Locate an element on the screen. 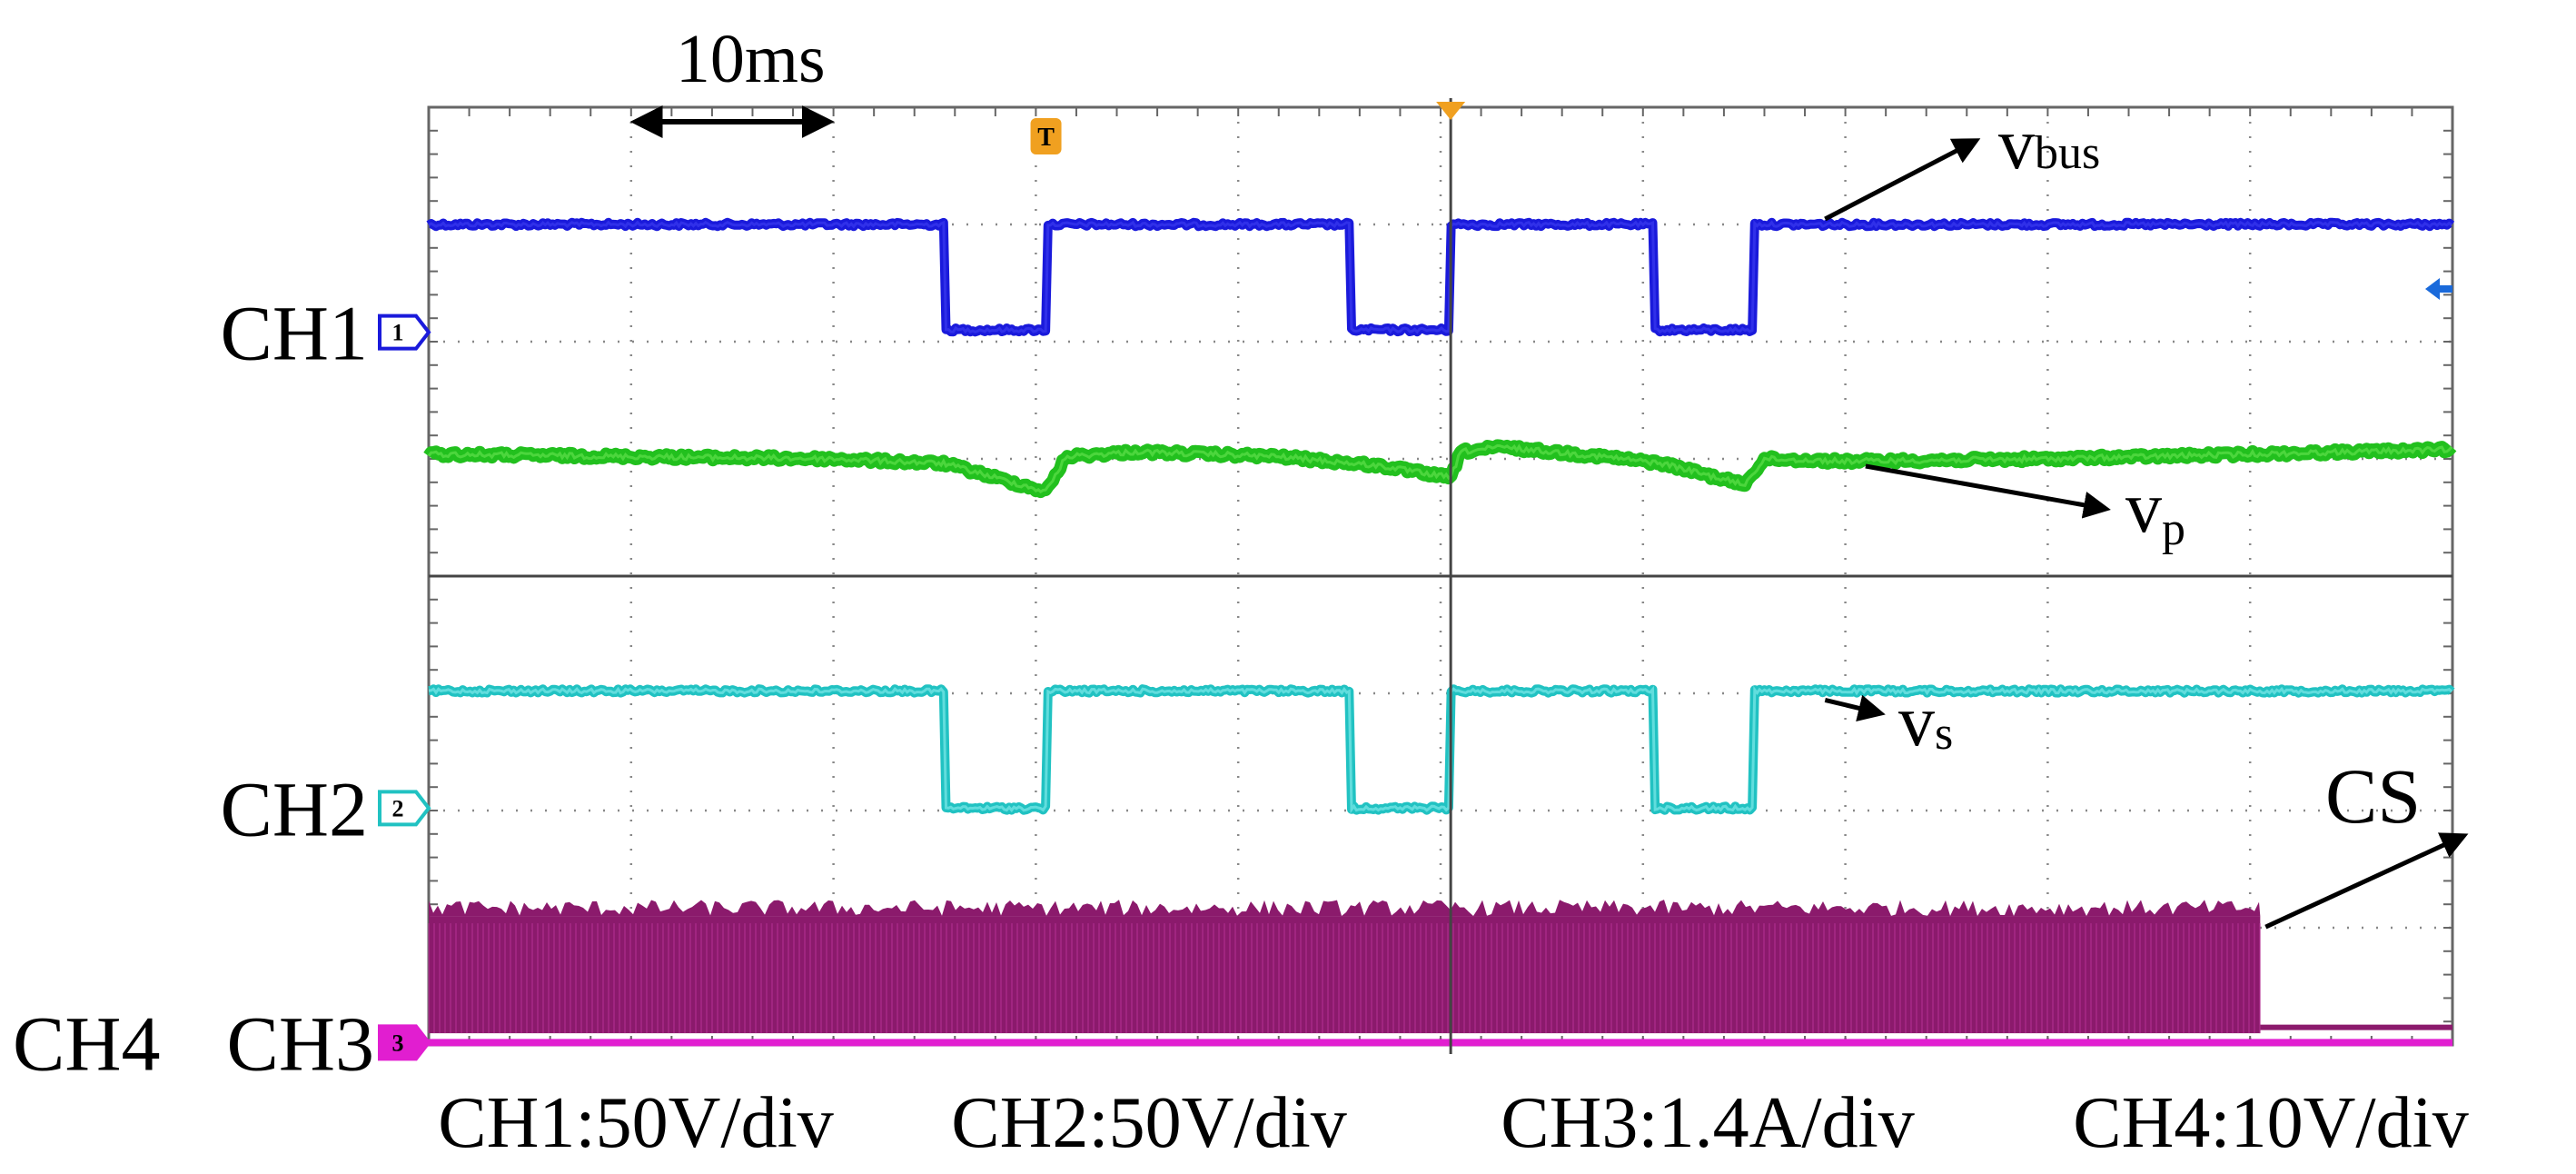 The image size is (2576, 1174). ch1-label: CH1 is located at coordinates (294, 333).